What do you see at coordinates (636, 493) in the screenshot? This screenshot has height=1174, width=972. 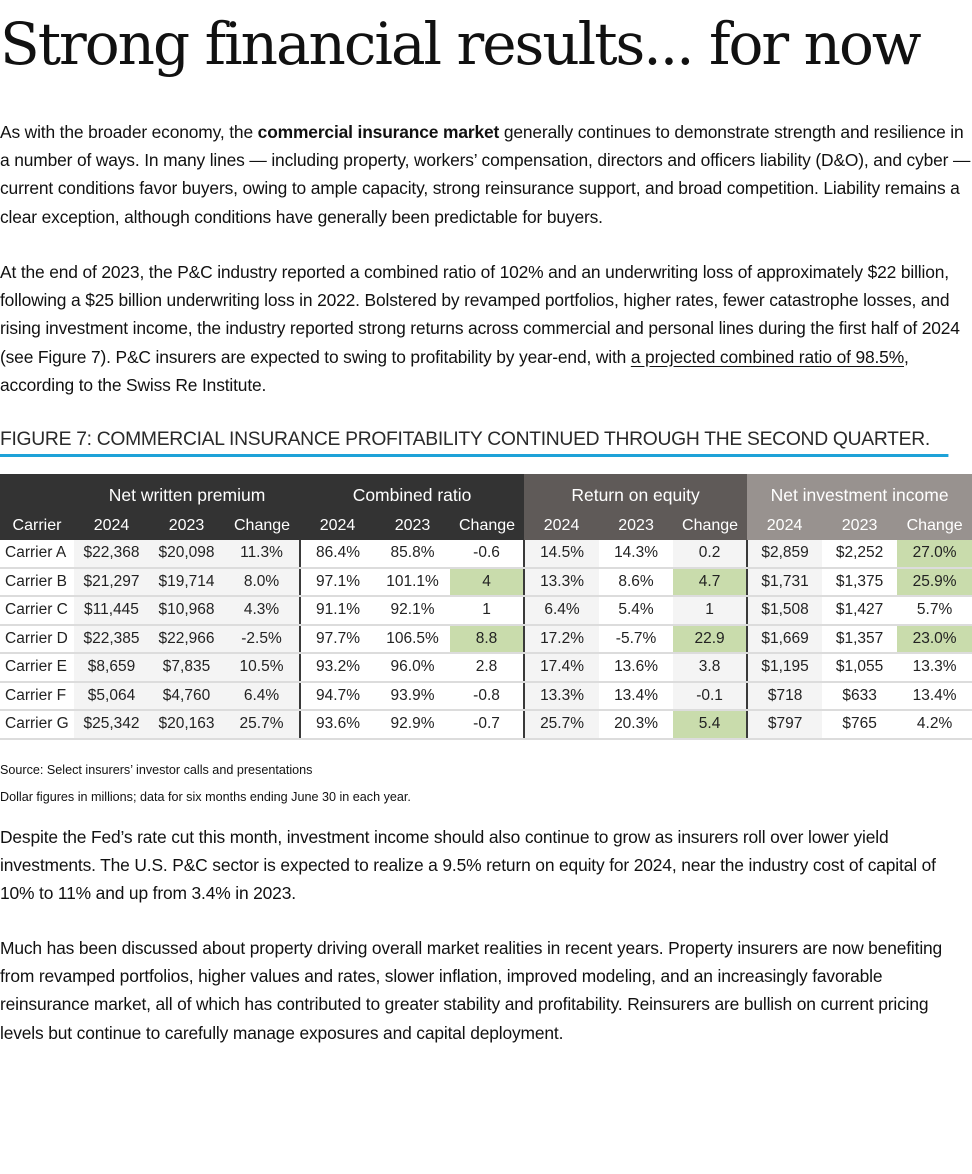 I see `group-header-return-on-equity: Return on equity` at bounding box center [636, 493].